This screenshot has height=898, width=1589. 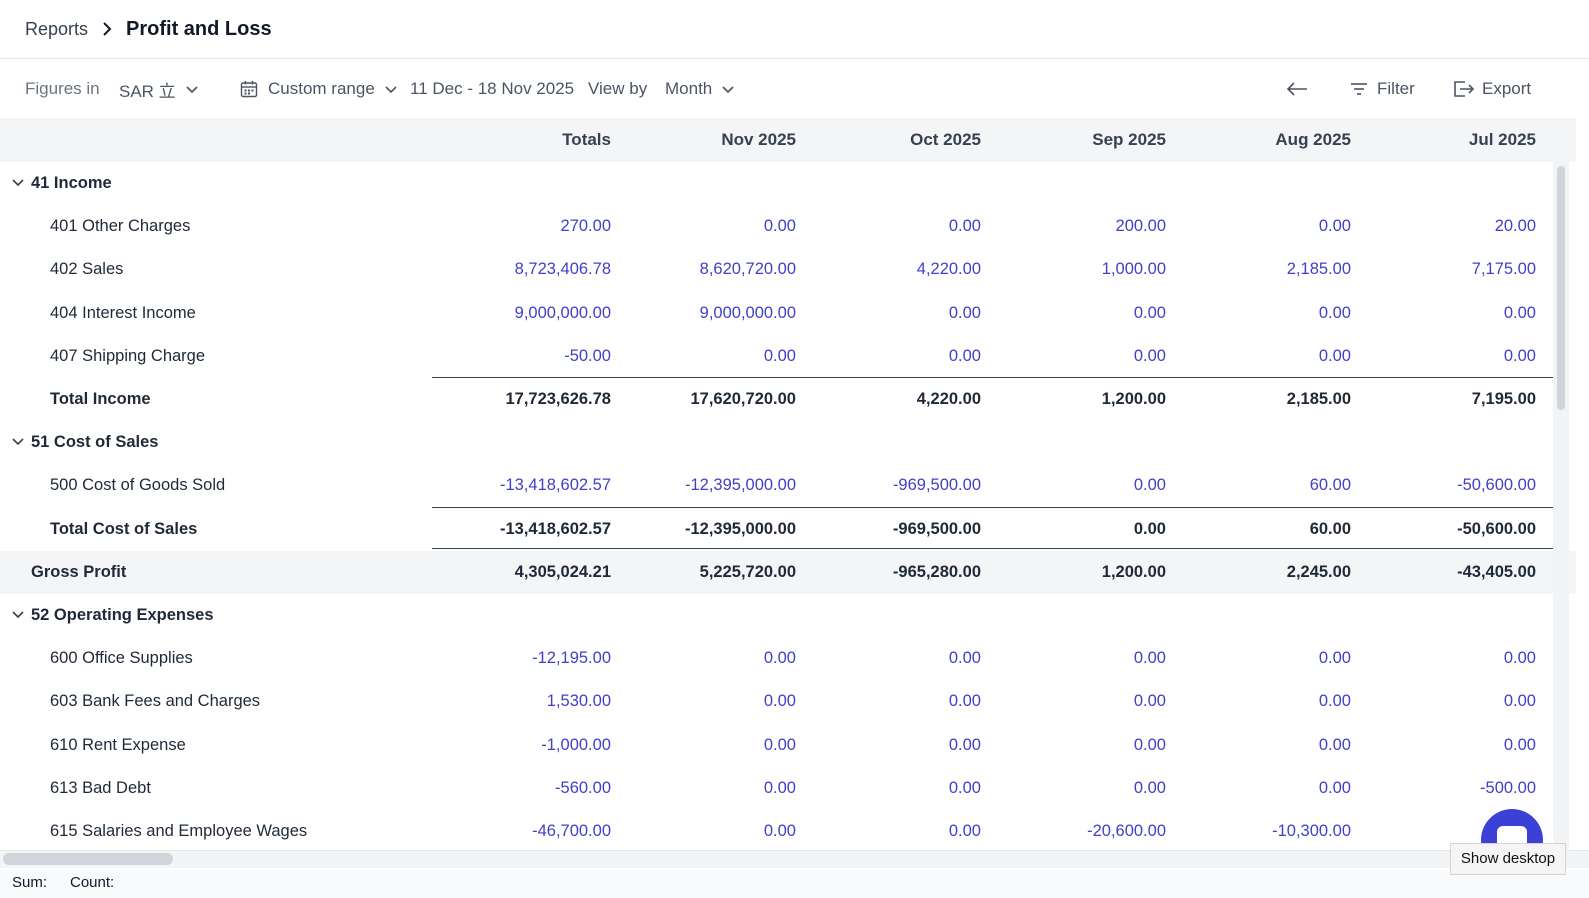 I want to click on column-header-jul-2025: Jul 2025, so click(x=1502, y=139).